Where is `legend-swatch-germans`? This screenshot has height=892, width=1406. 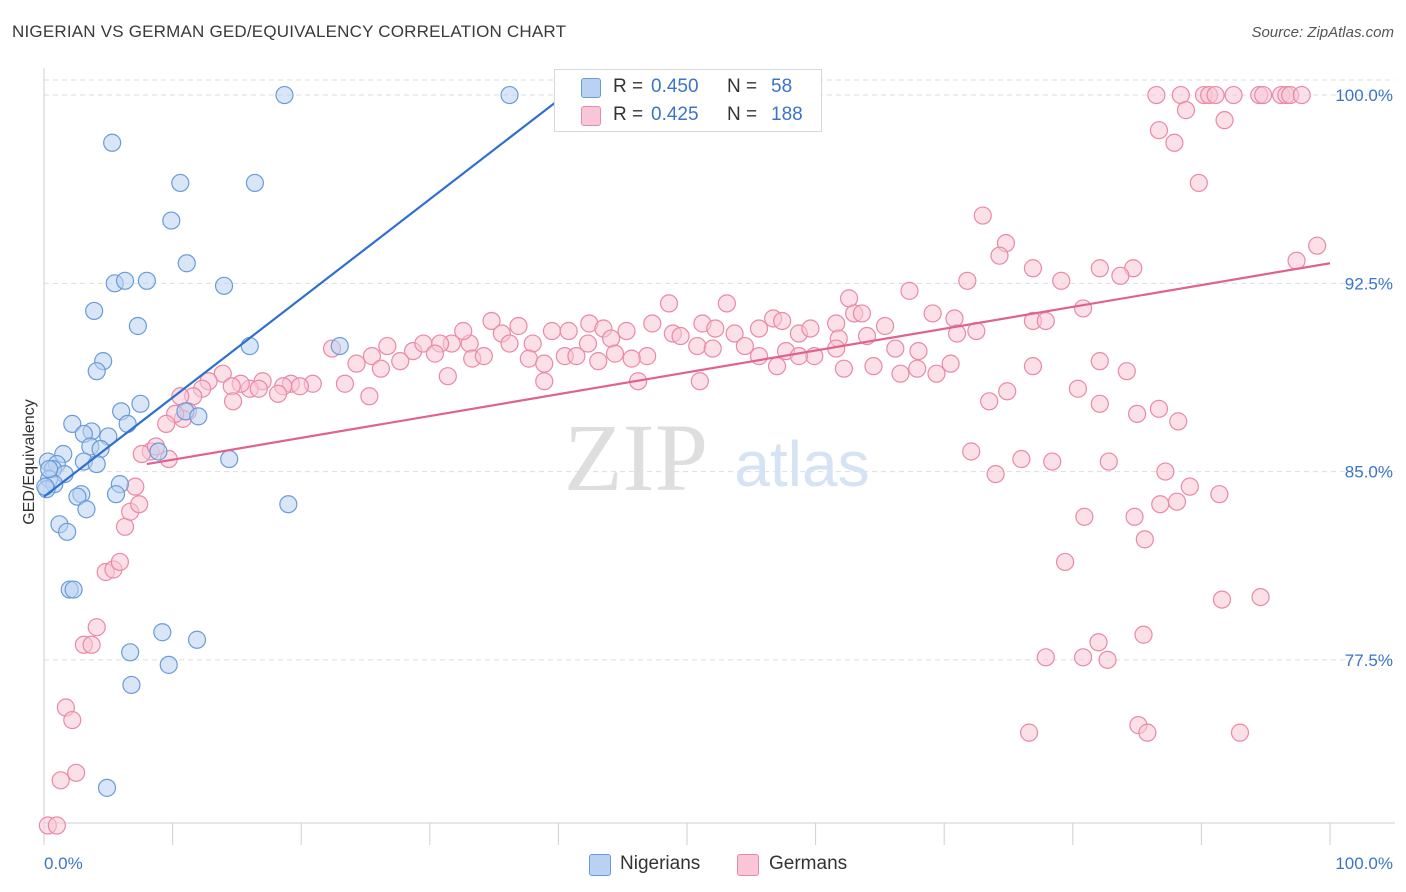 legend-swatch-germans is located at coordinates (591, 116).